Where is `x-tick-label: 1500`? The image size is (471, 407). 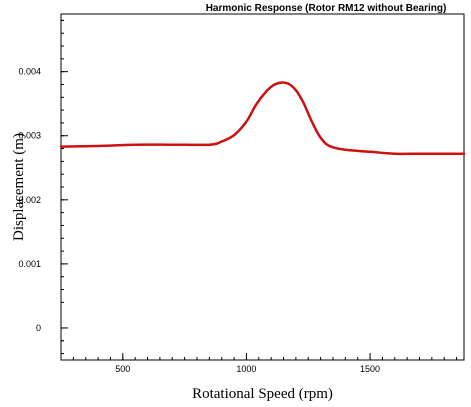
x-tick-label: 1500 is located at coordinates (370, 369).